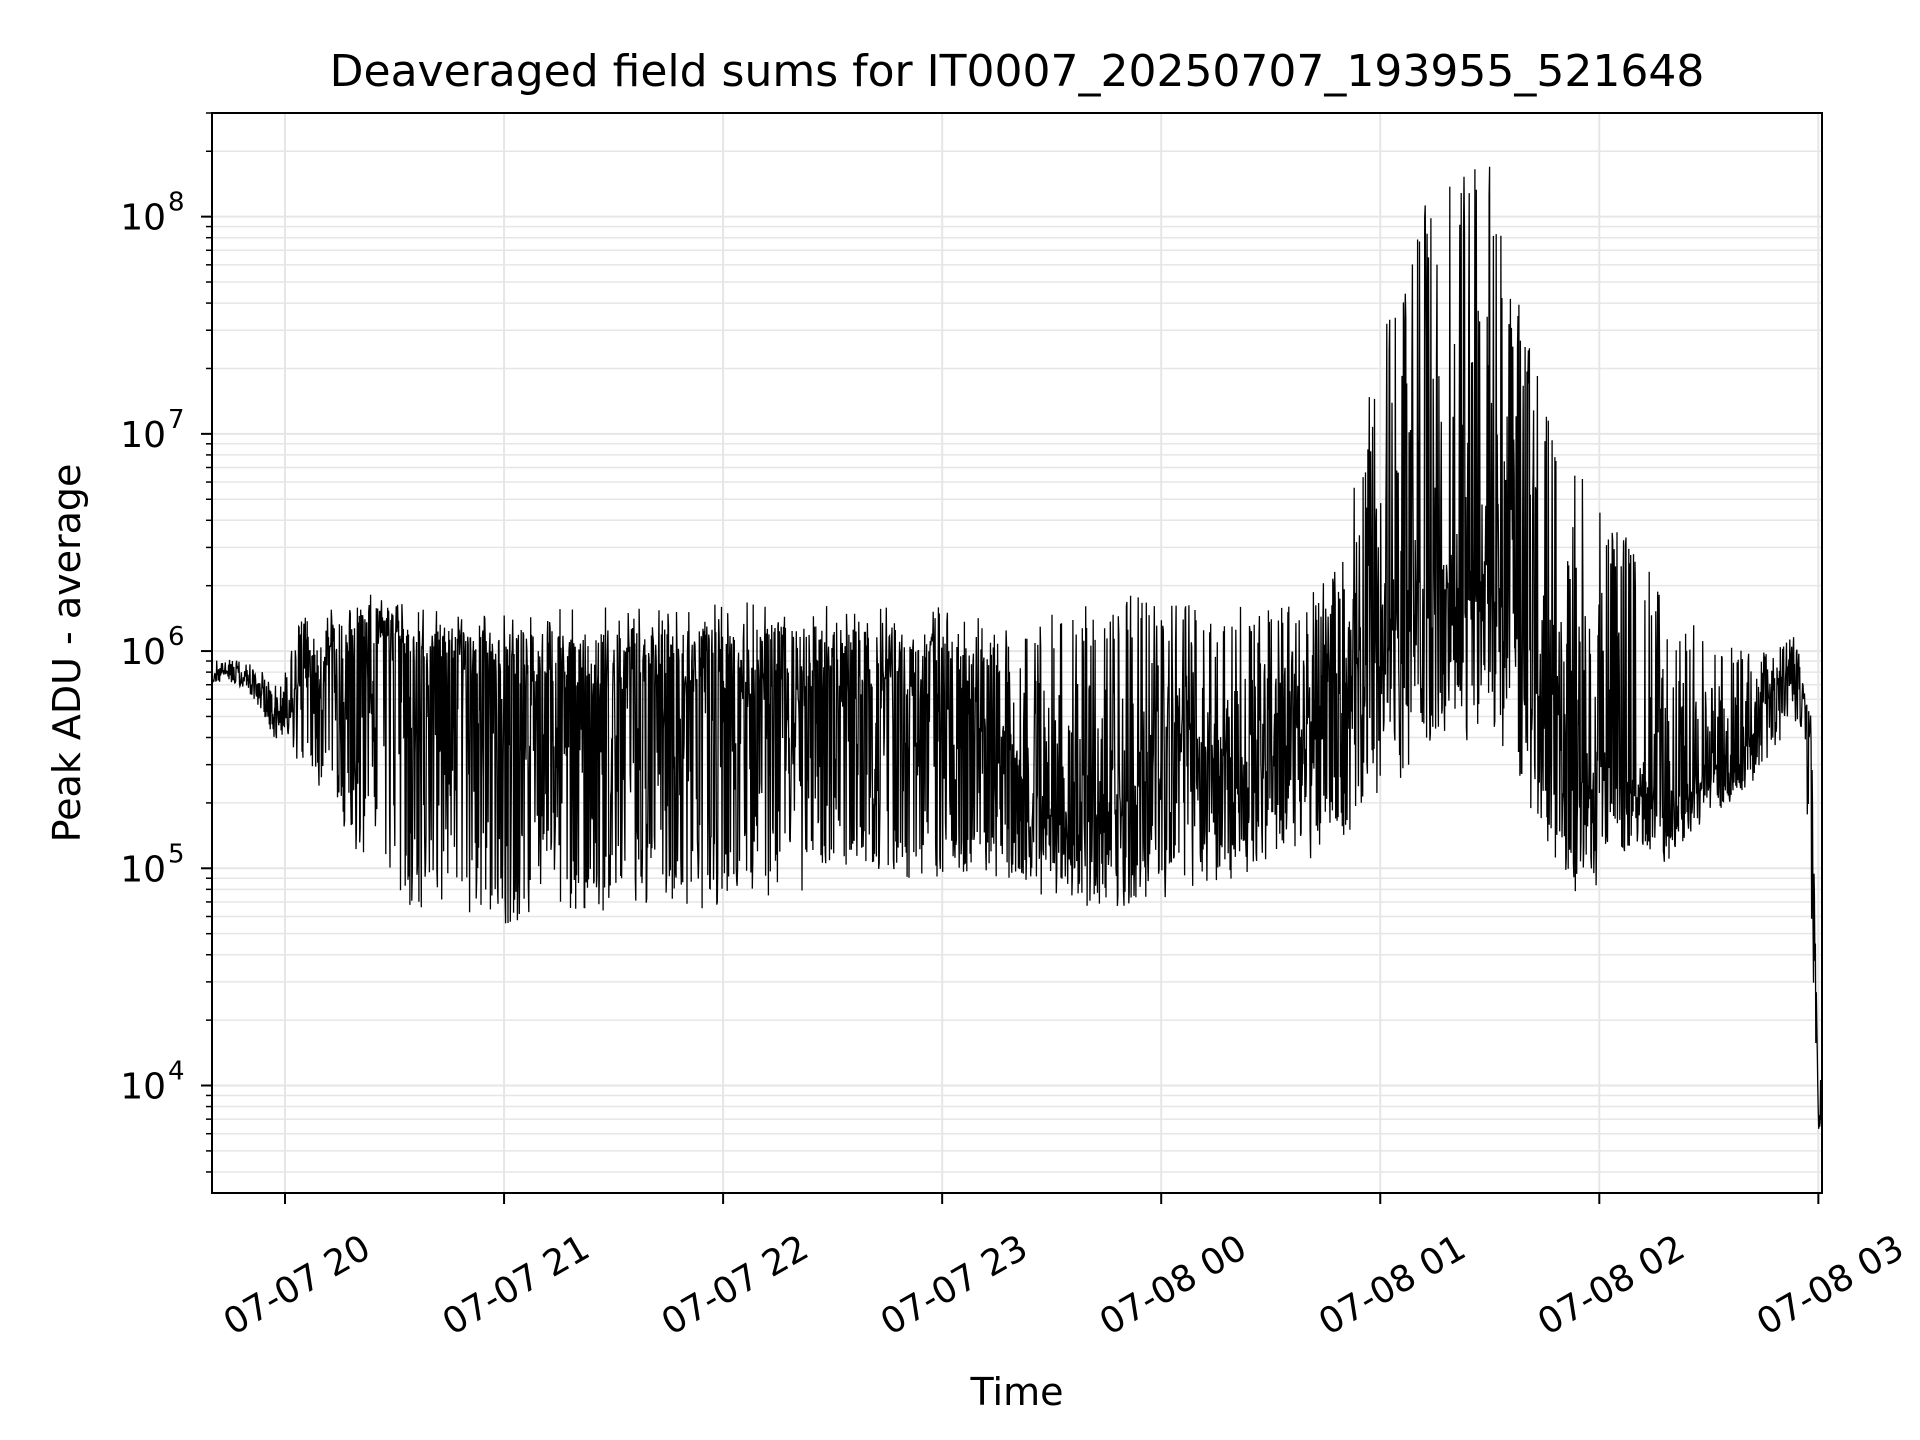  I want to click on y-axis-label: Peak ADU - average, so click(67, 653).